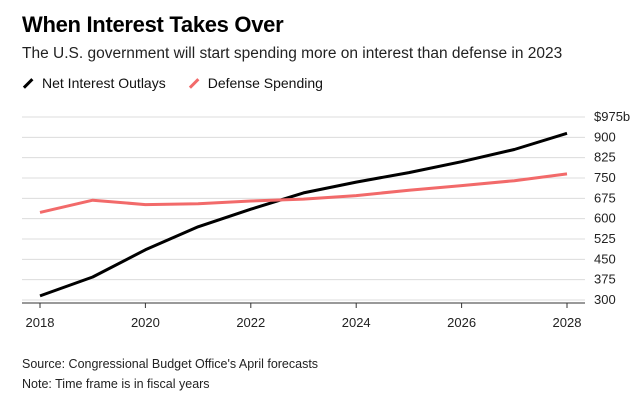  I want to click on x-tick-label: 2018, so click(40, 322).